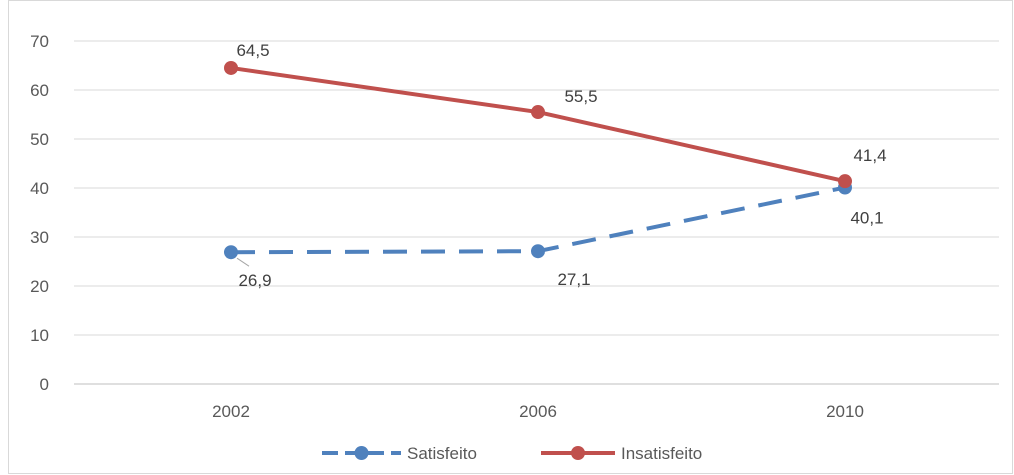  What do you see at coordinates (39, 237) in the screenshot?
I see `y-tick-label: 30` at bounding box center [39, 237].